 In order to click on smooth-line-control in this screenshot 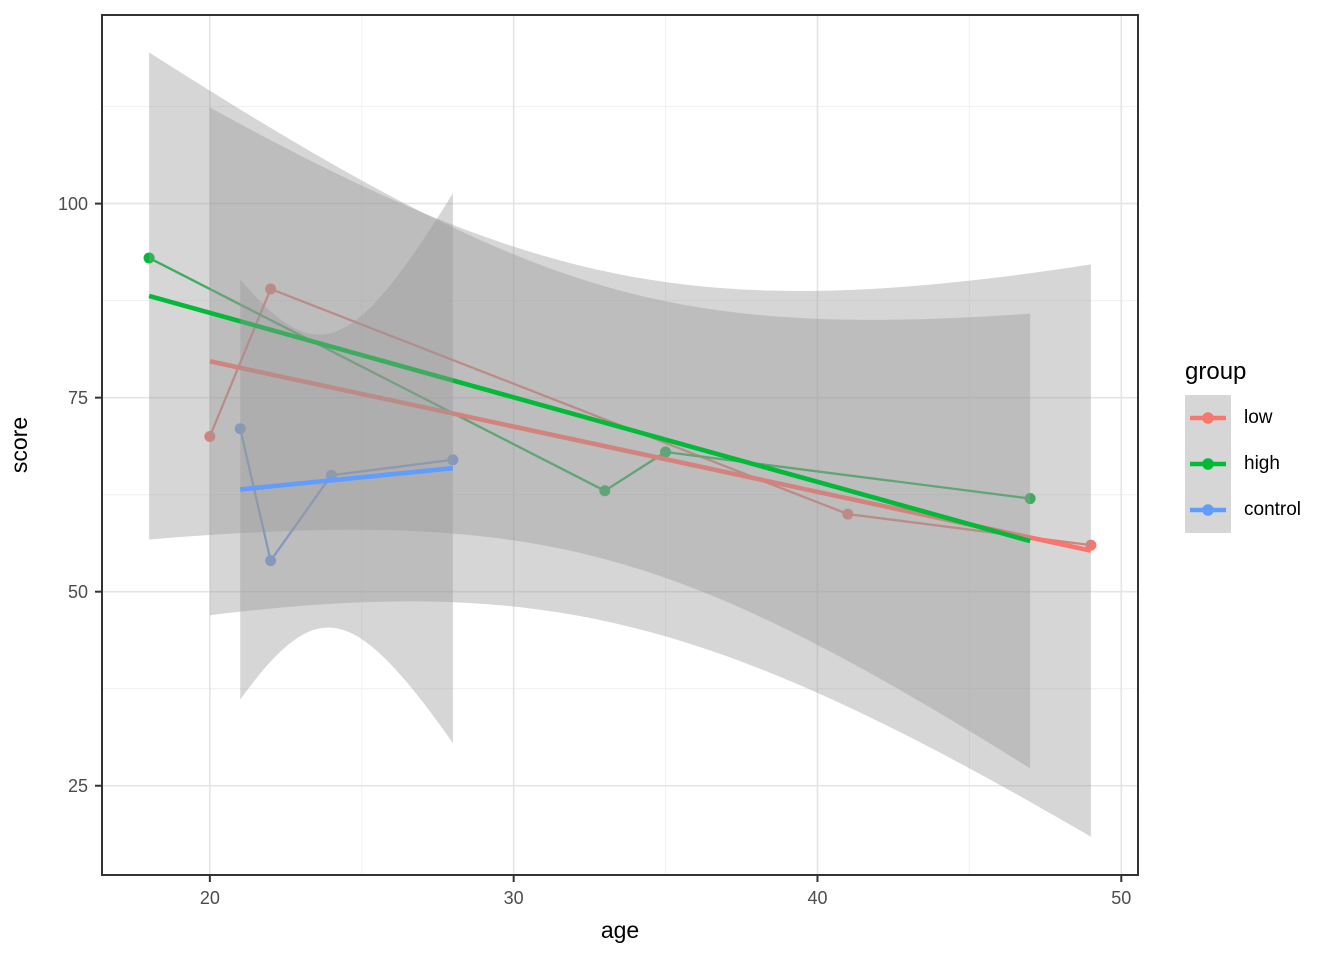, I will do `click(347, 478)`.